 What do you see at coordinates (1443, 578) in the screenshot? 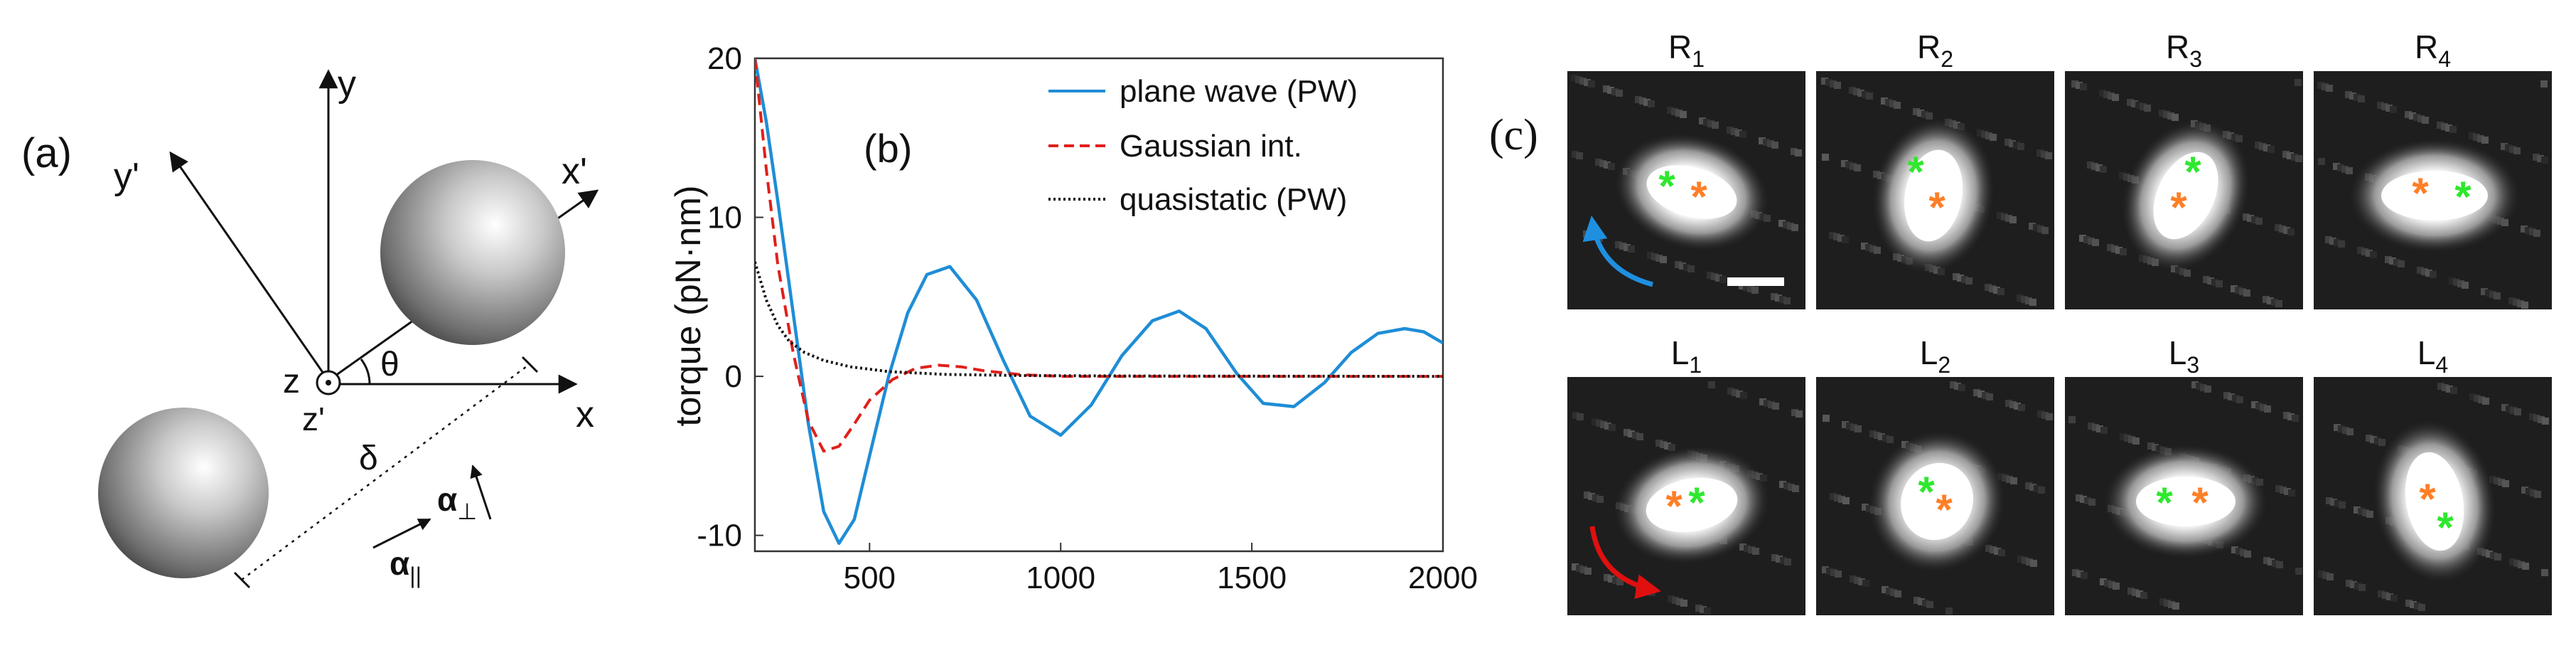
I see `x-tick-label: 2000` at bounding box center [1443, 578].